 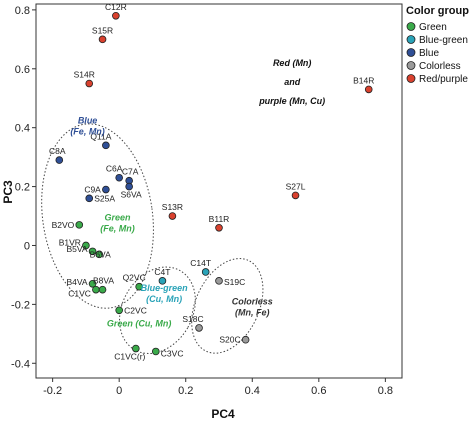 What do you see at coordinates (429, 53) in the screenshot?
I see `legend-label: Blue` at bounding box center [429, 53].